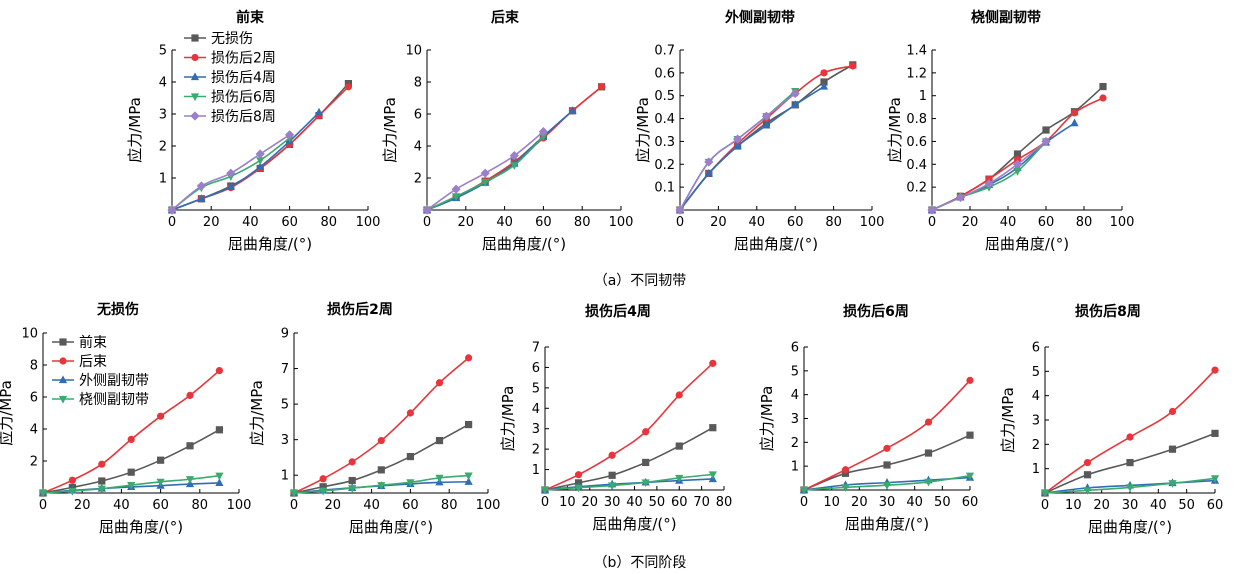 Image resolution: width=1244 pixels, height=574 pixels. I want to click on x-tick-label: 70, so click(701, 502).